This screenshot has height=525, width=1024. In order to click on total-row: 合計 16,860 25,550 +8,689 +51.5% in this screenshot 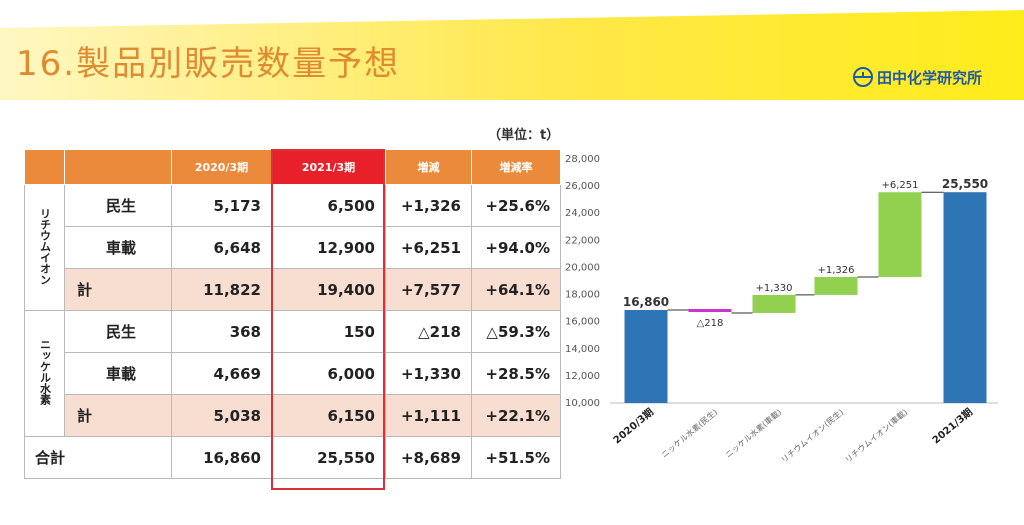, I will do `click(292, 457)`.